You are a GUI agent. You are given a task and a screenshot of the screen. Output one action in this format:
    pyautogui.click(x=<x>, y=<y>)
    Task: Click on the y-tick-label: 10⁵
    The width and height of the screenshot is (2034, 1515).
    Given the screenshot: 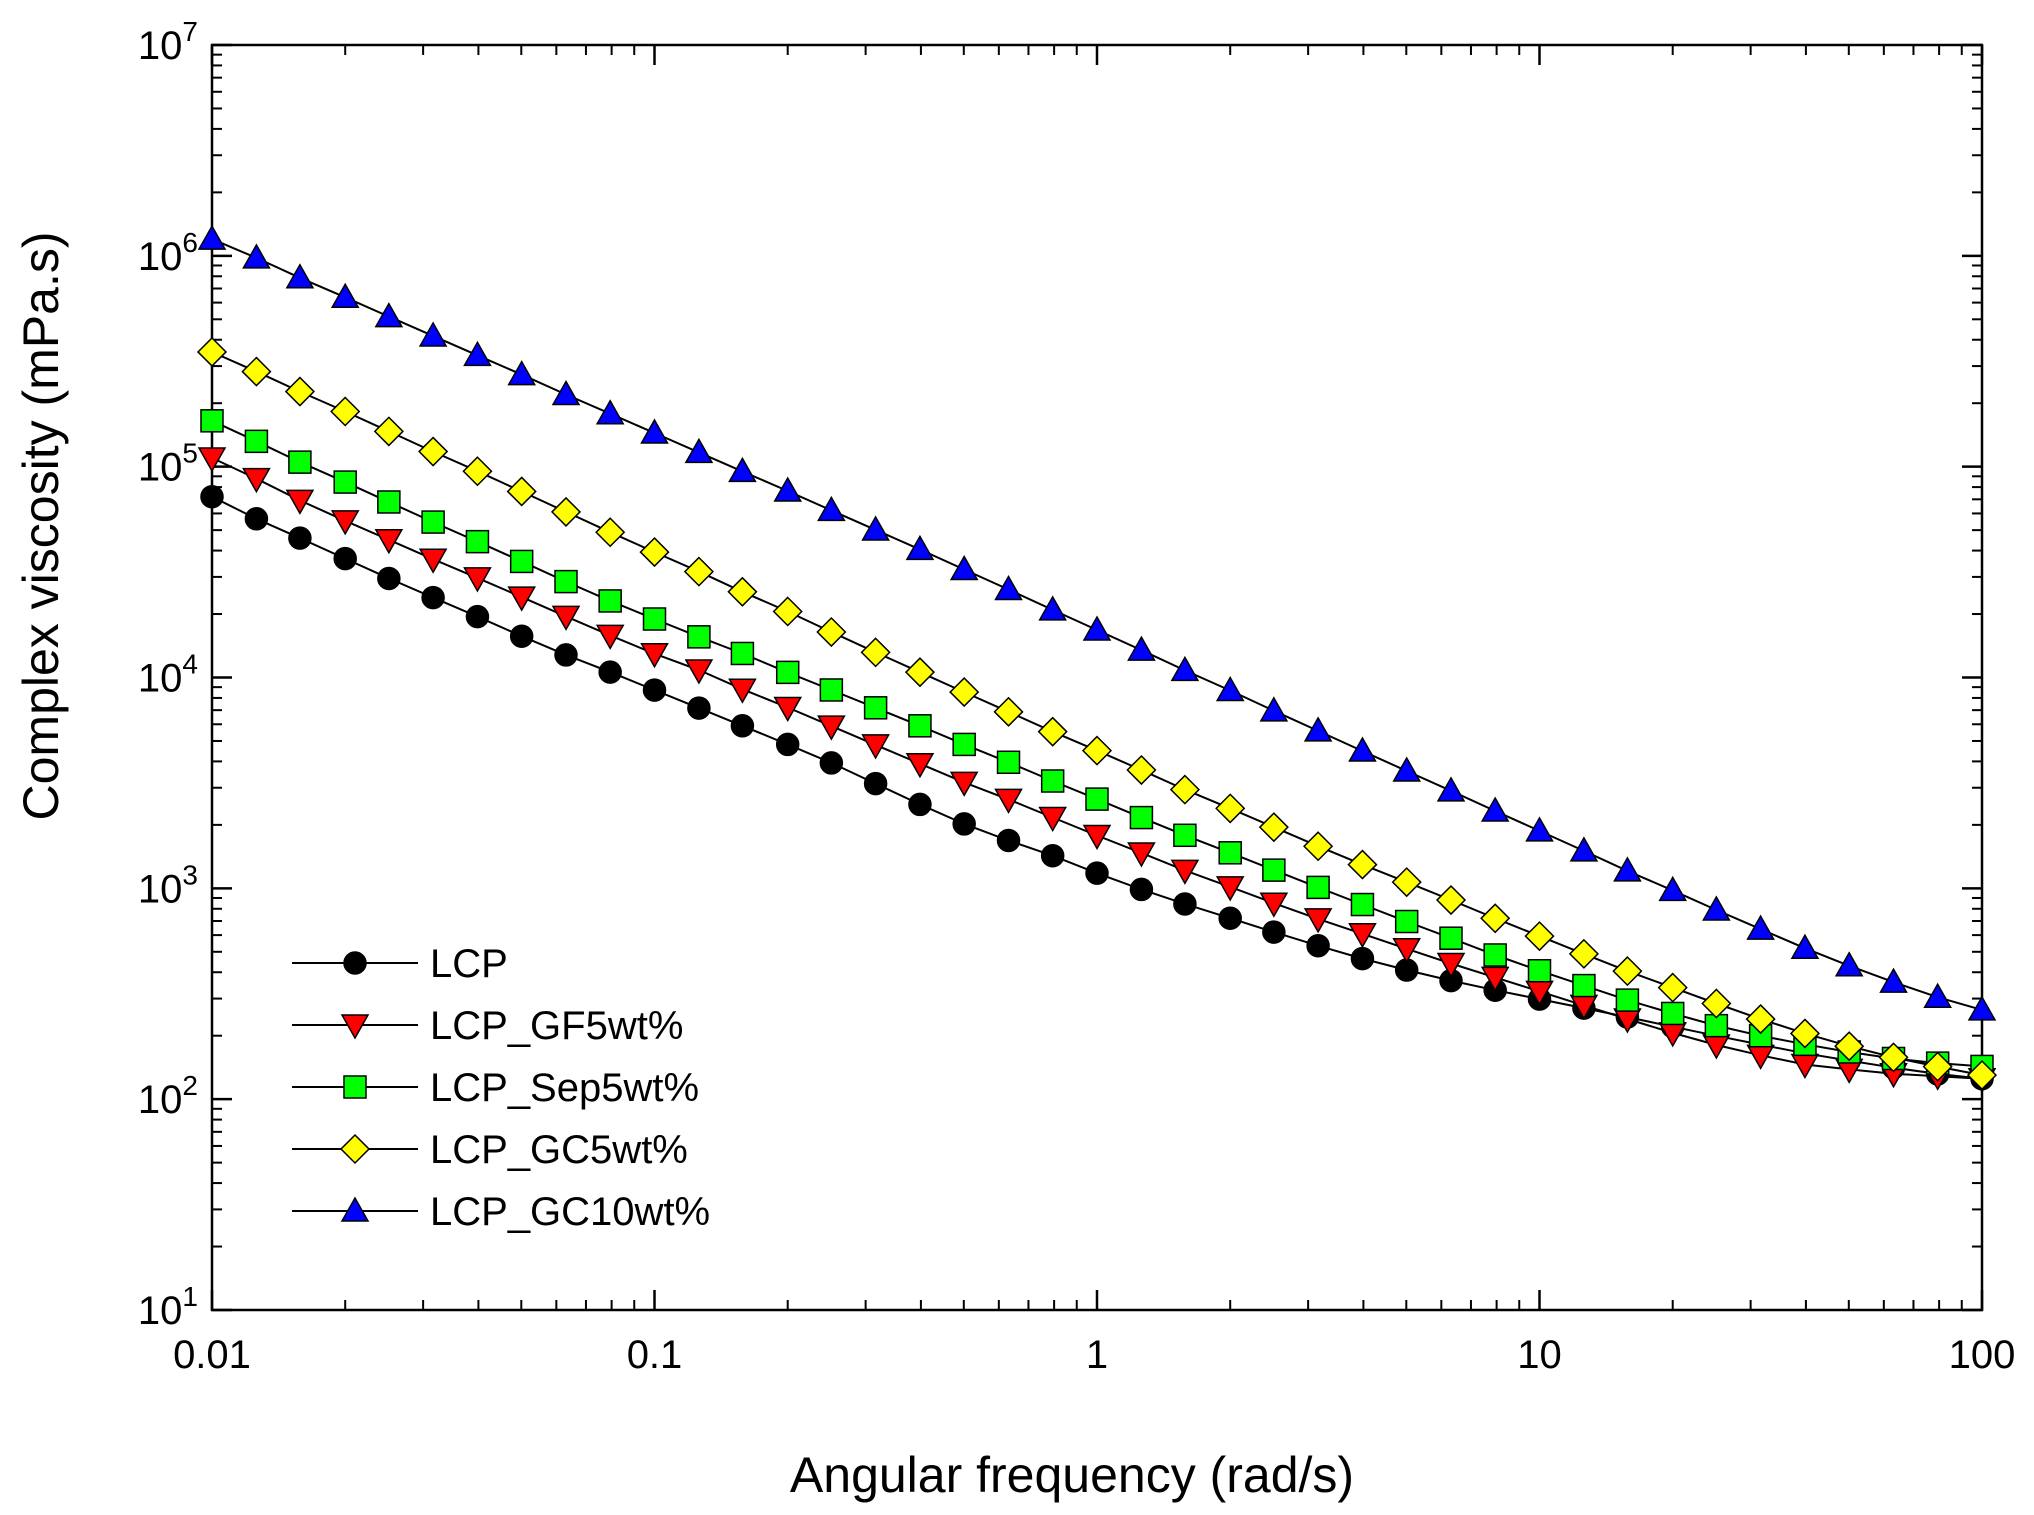 What is the action you would take?
    pyautogui.click(x=168, y=464)
    